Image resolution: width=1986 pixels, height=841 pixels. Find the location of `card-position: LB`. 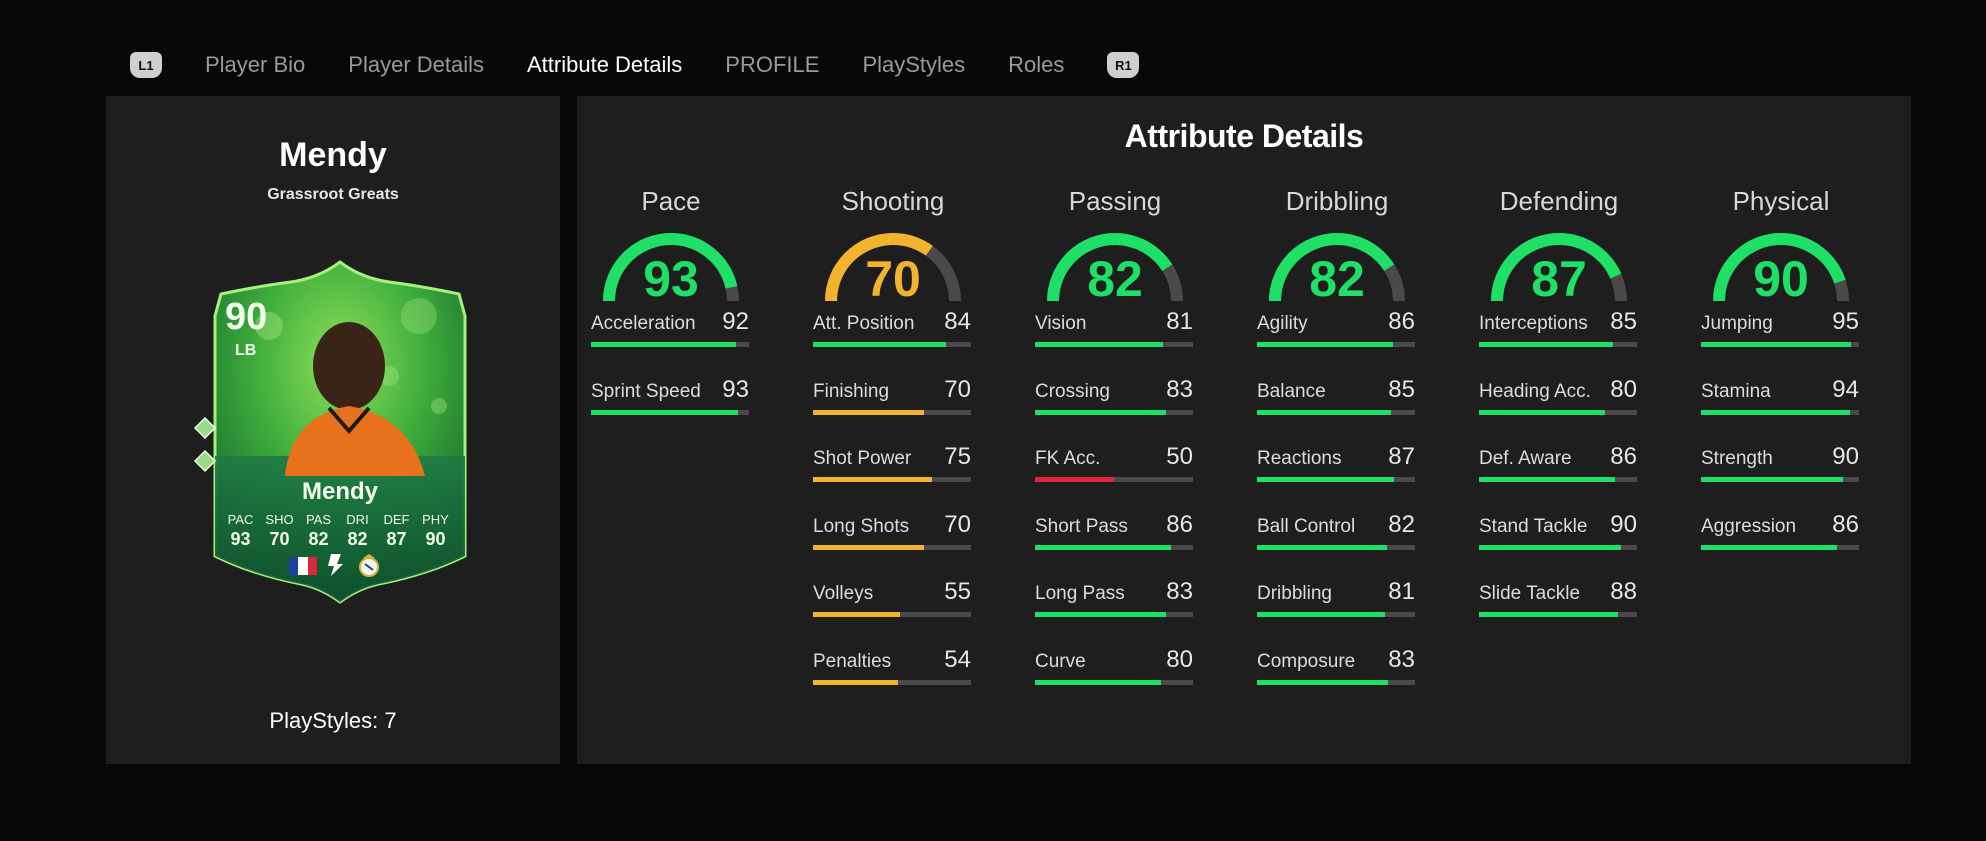

card-position: LB is located at coordinates (246, 350).